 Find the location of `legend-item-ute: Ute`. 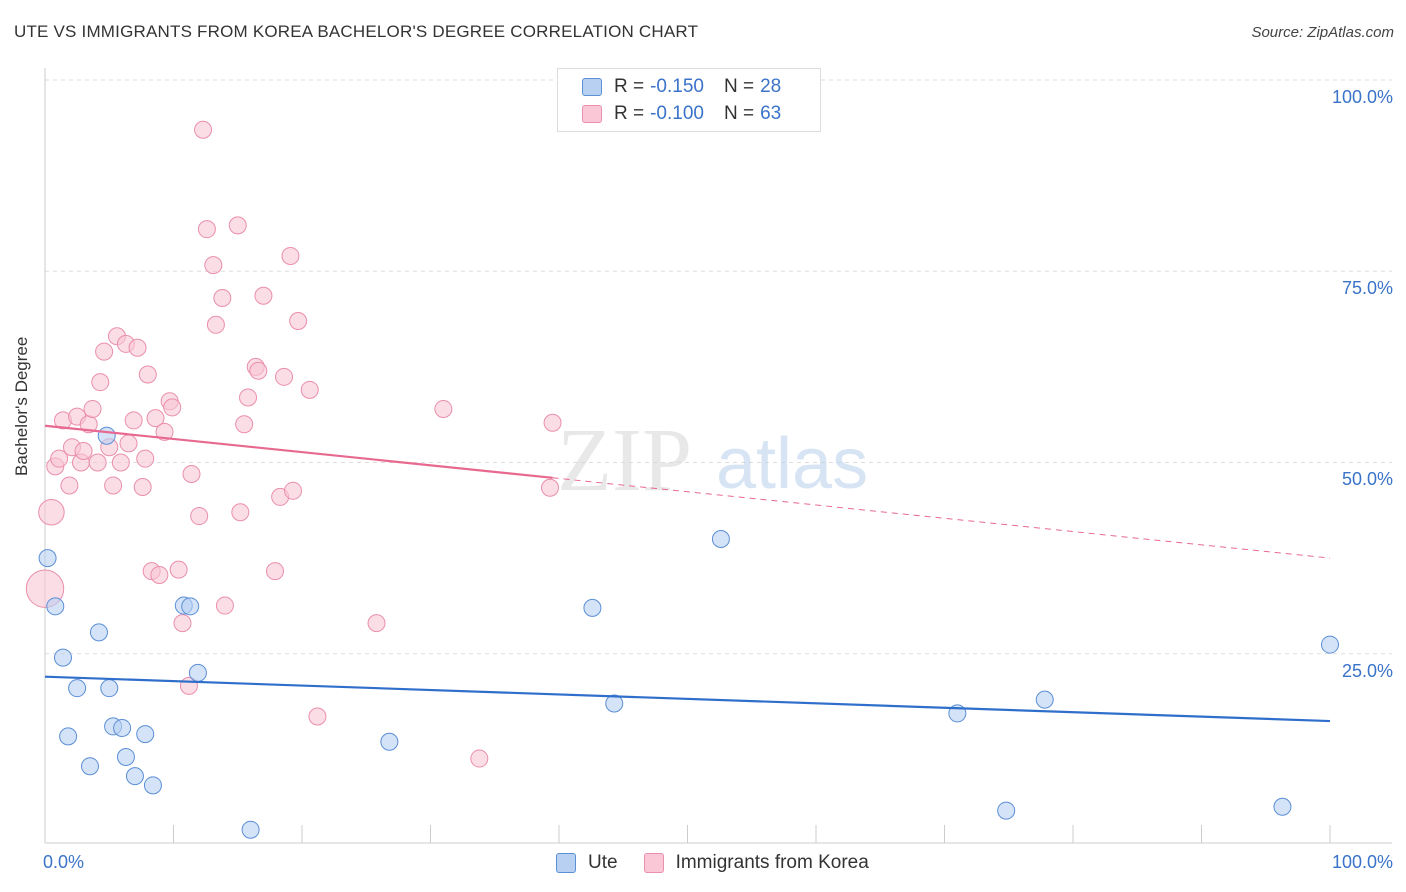

legend-item-ute: Ute is located at coordinates (587, 863).